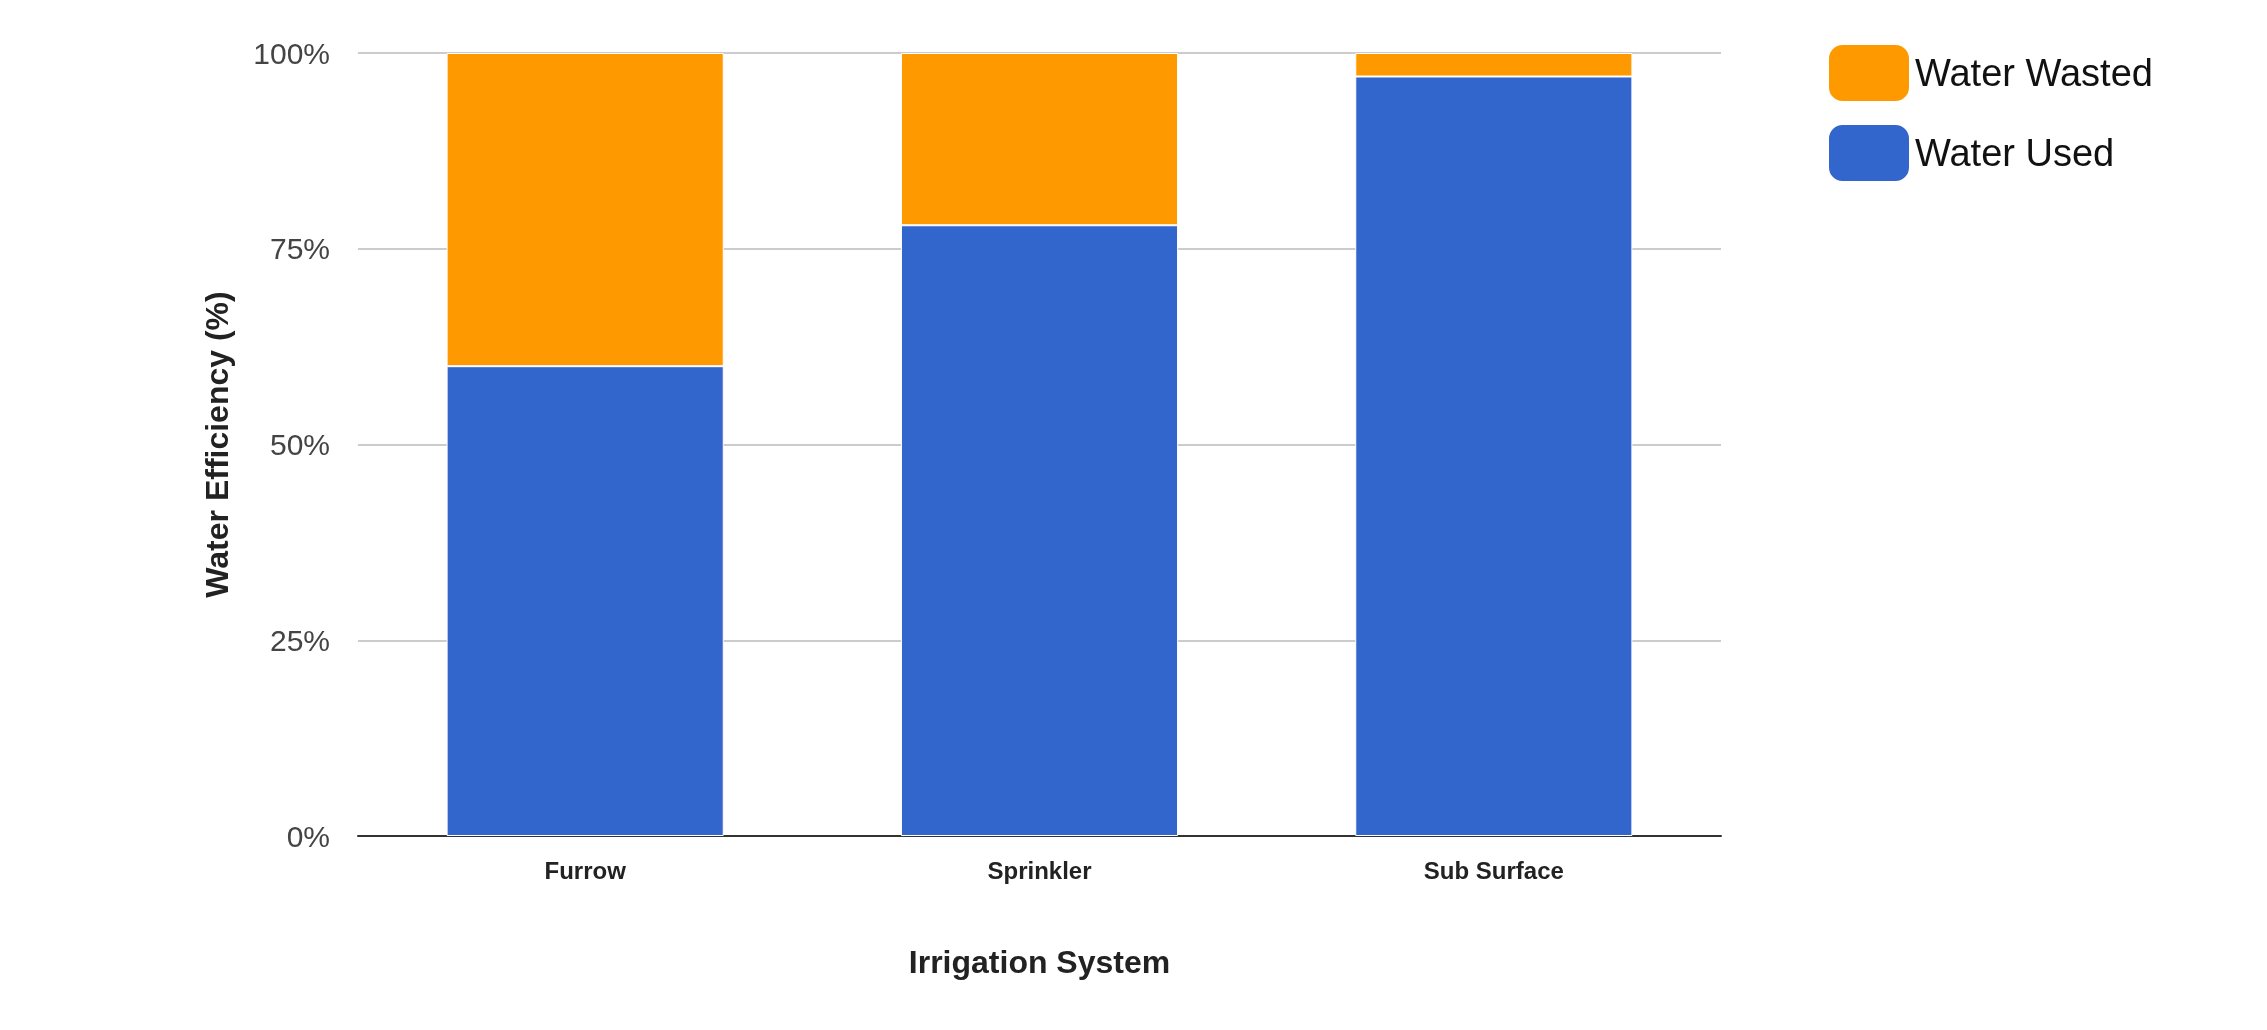  What do you see at coordinates (217, 444) in the screenshot?
I see `y-axis-title: Water Efficiency (%)` at bounding box center [217, 444].